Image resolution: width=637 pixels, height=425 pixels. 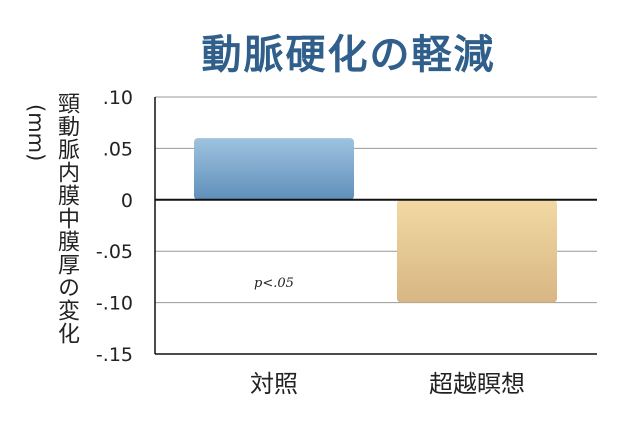 I want to click on y-axis-unit-label: (mm), so click(x=36, y=133).